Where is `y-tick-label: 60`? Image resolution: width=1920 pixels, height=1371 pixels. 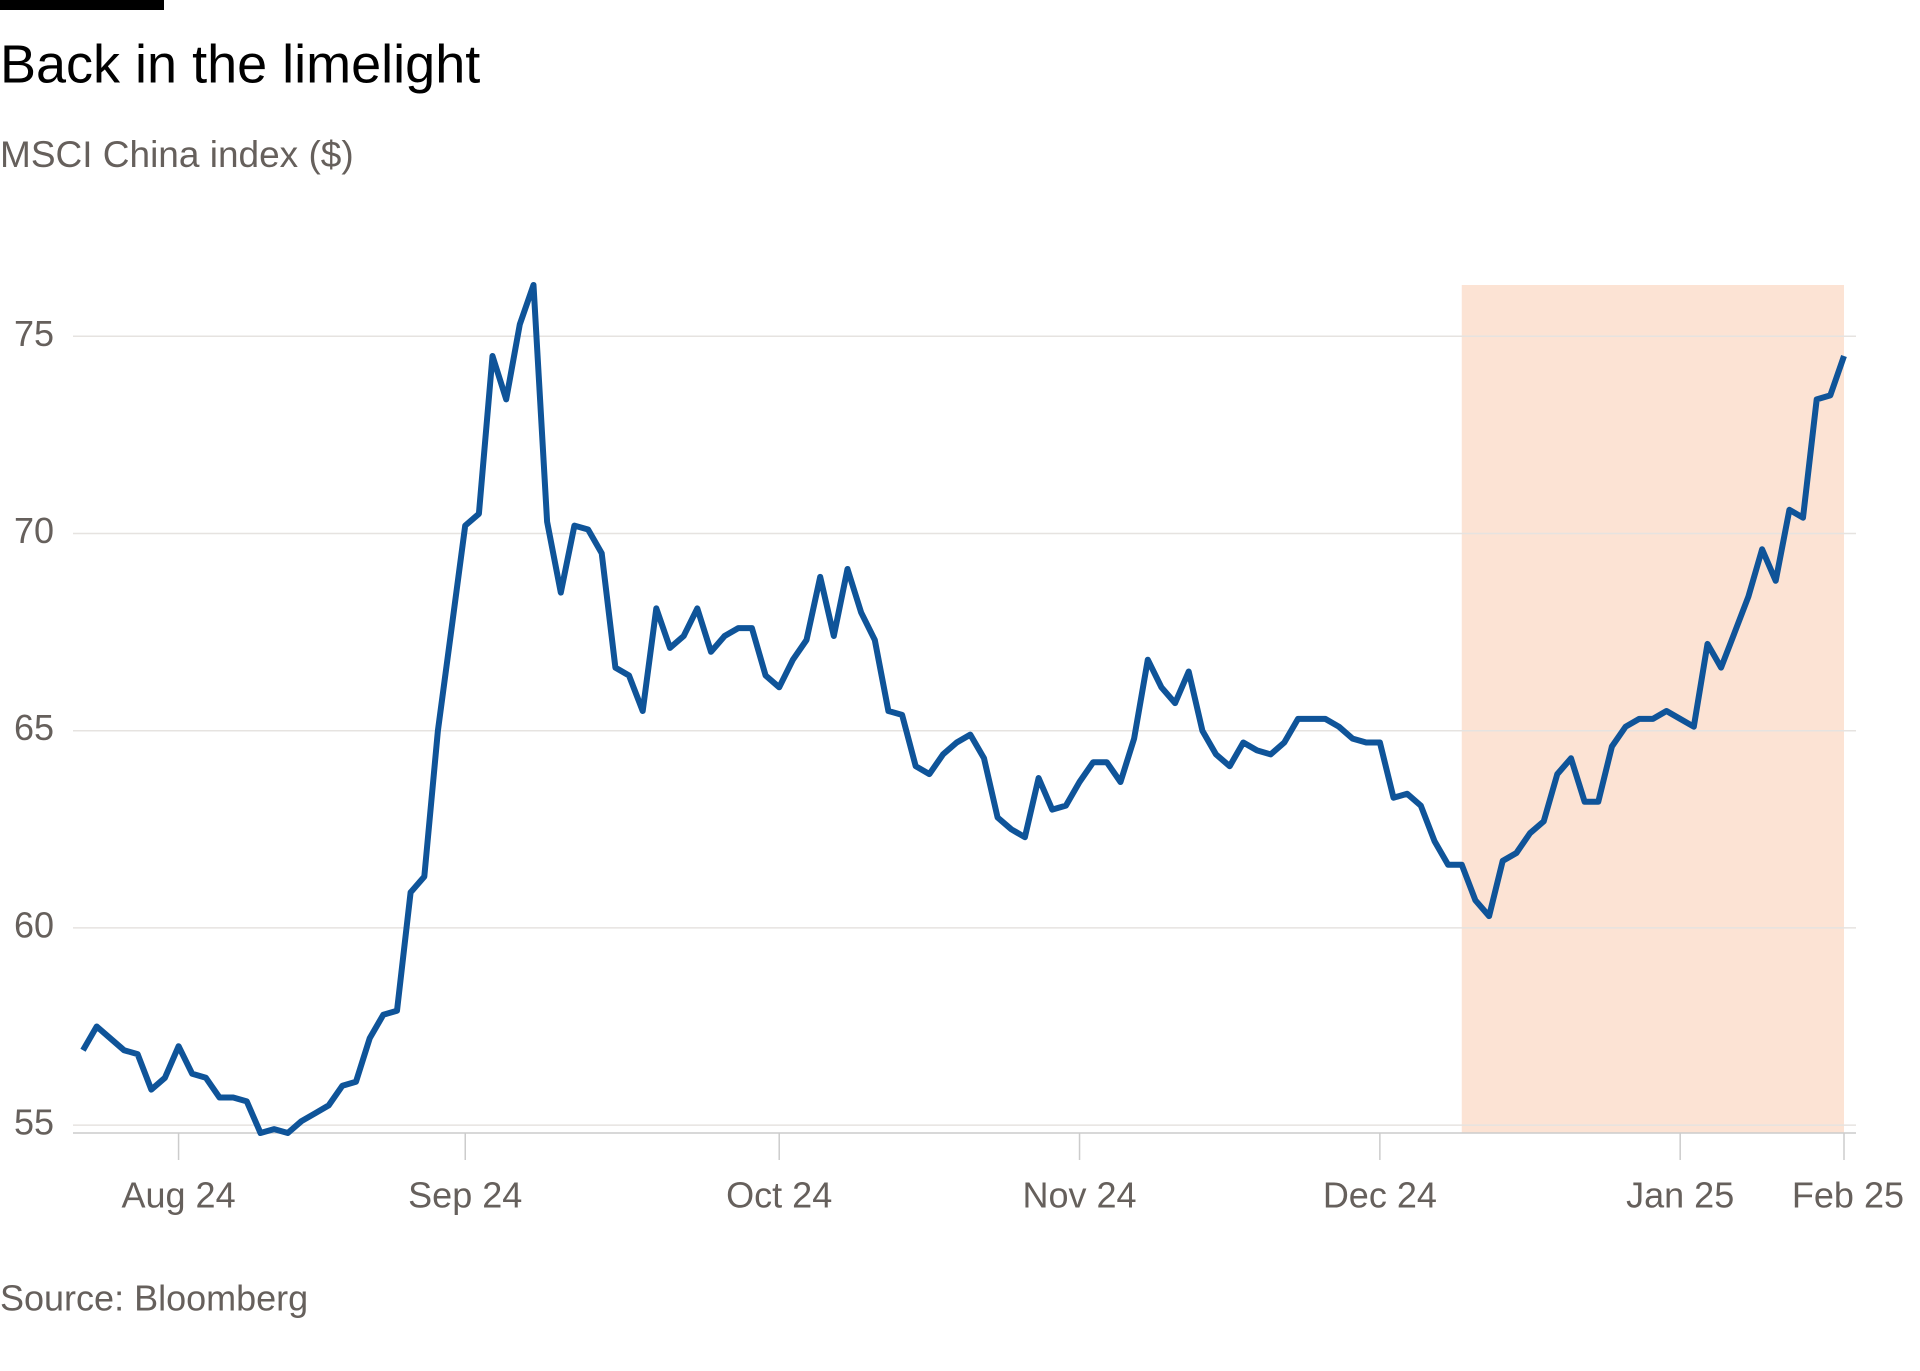
y-tick-label: 60 is located at coordinates (34, 924).